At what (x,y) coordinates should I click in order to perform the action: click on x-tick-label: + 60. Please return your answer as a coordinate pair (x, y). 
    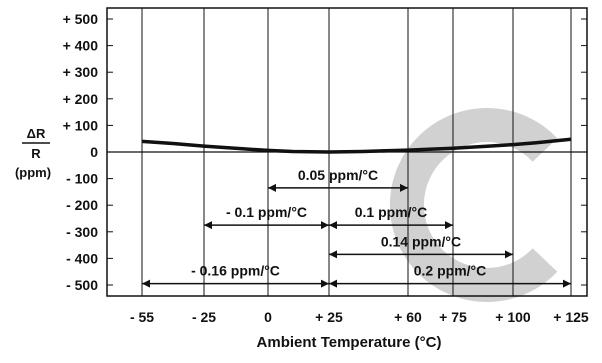
    Looking at the image, I should click on (408, 317).